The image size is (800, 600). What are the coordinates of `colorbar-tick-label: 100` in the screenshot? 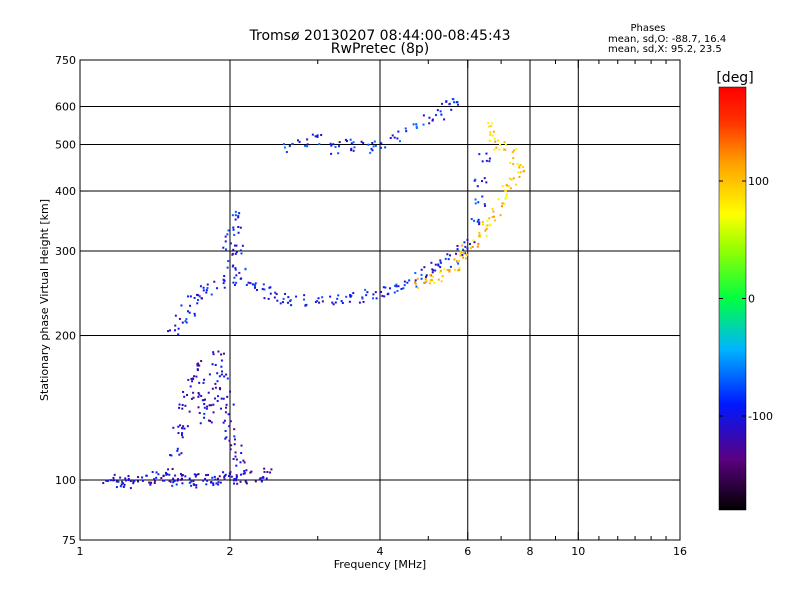 It's located at (758, 181).